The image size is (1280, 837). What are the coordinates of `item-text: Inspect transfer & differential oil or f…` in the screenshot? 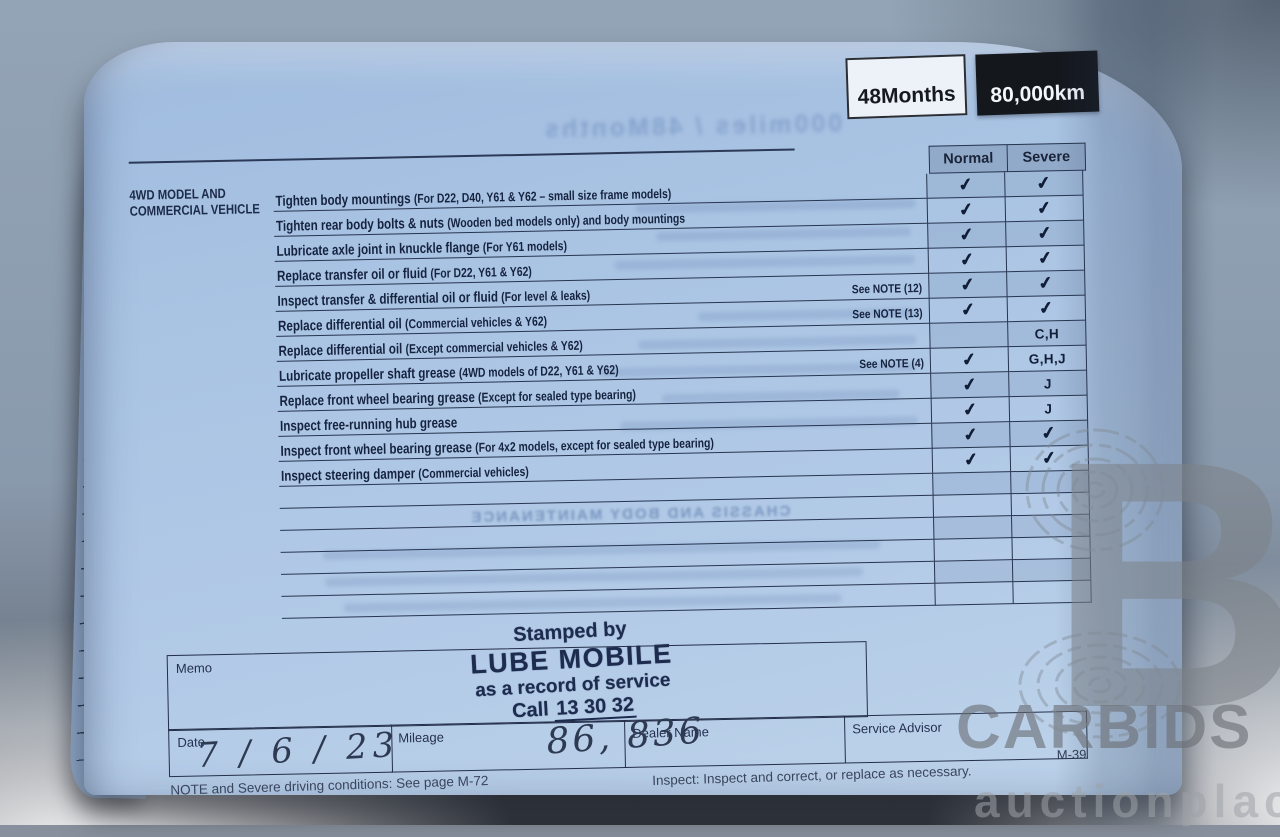 It's located at (388, 299).